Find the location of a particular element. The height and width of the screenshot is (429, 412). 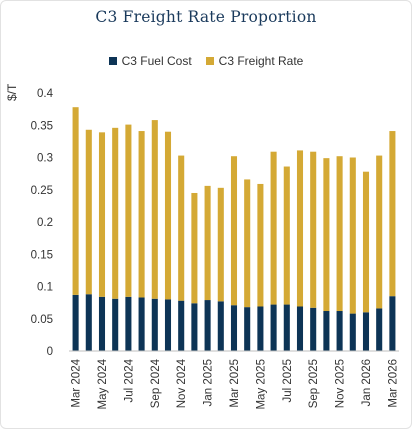

x-tick-label: Jul 2024 is located at coordinates (129, 380).